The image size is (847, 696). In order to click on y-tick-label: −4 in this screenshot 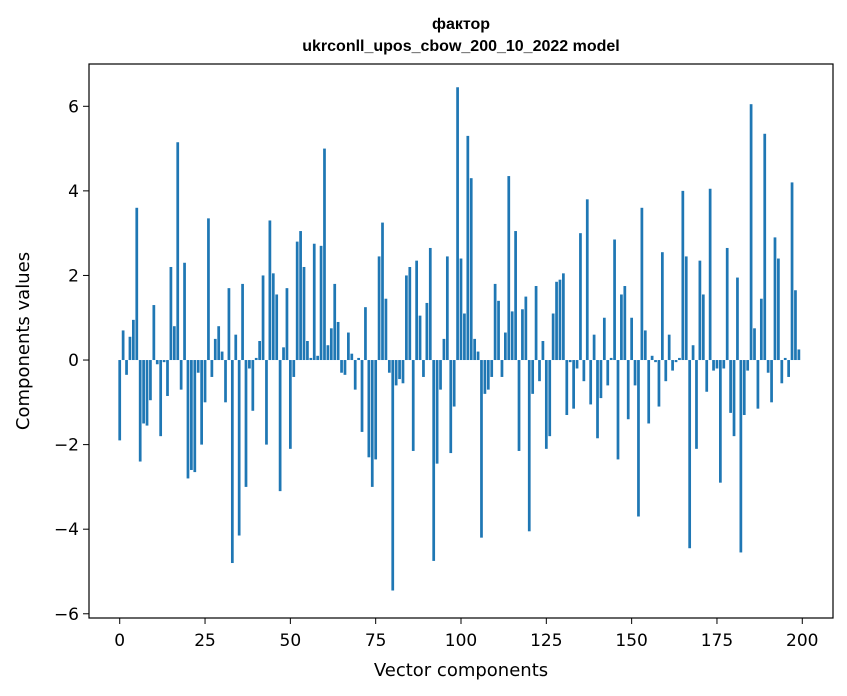, I will do `click(66, 530)`.